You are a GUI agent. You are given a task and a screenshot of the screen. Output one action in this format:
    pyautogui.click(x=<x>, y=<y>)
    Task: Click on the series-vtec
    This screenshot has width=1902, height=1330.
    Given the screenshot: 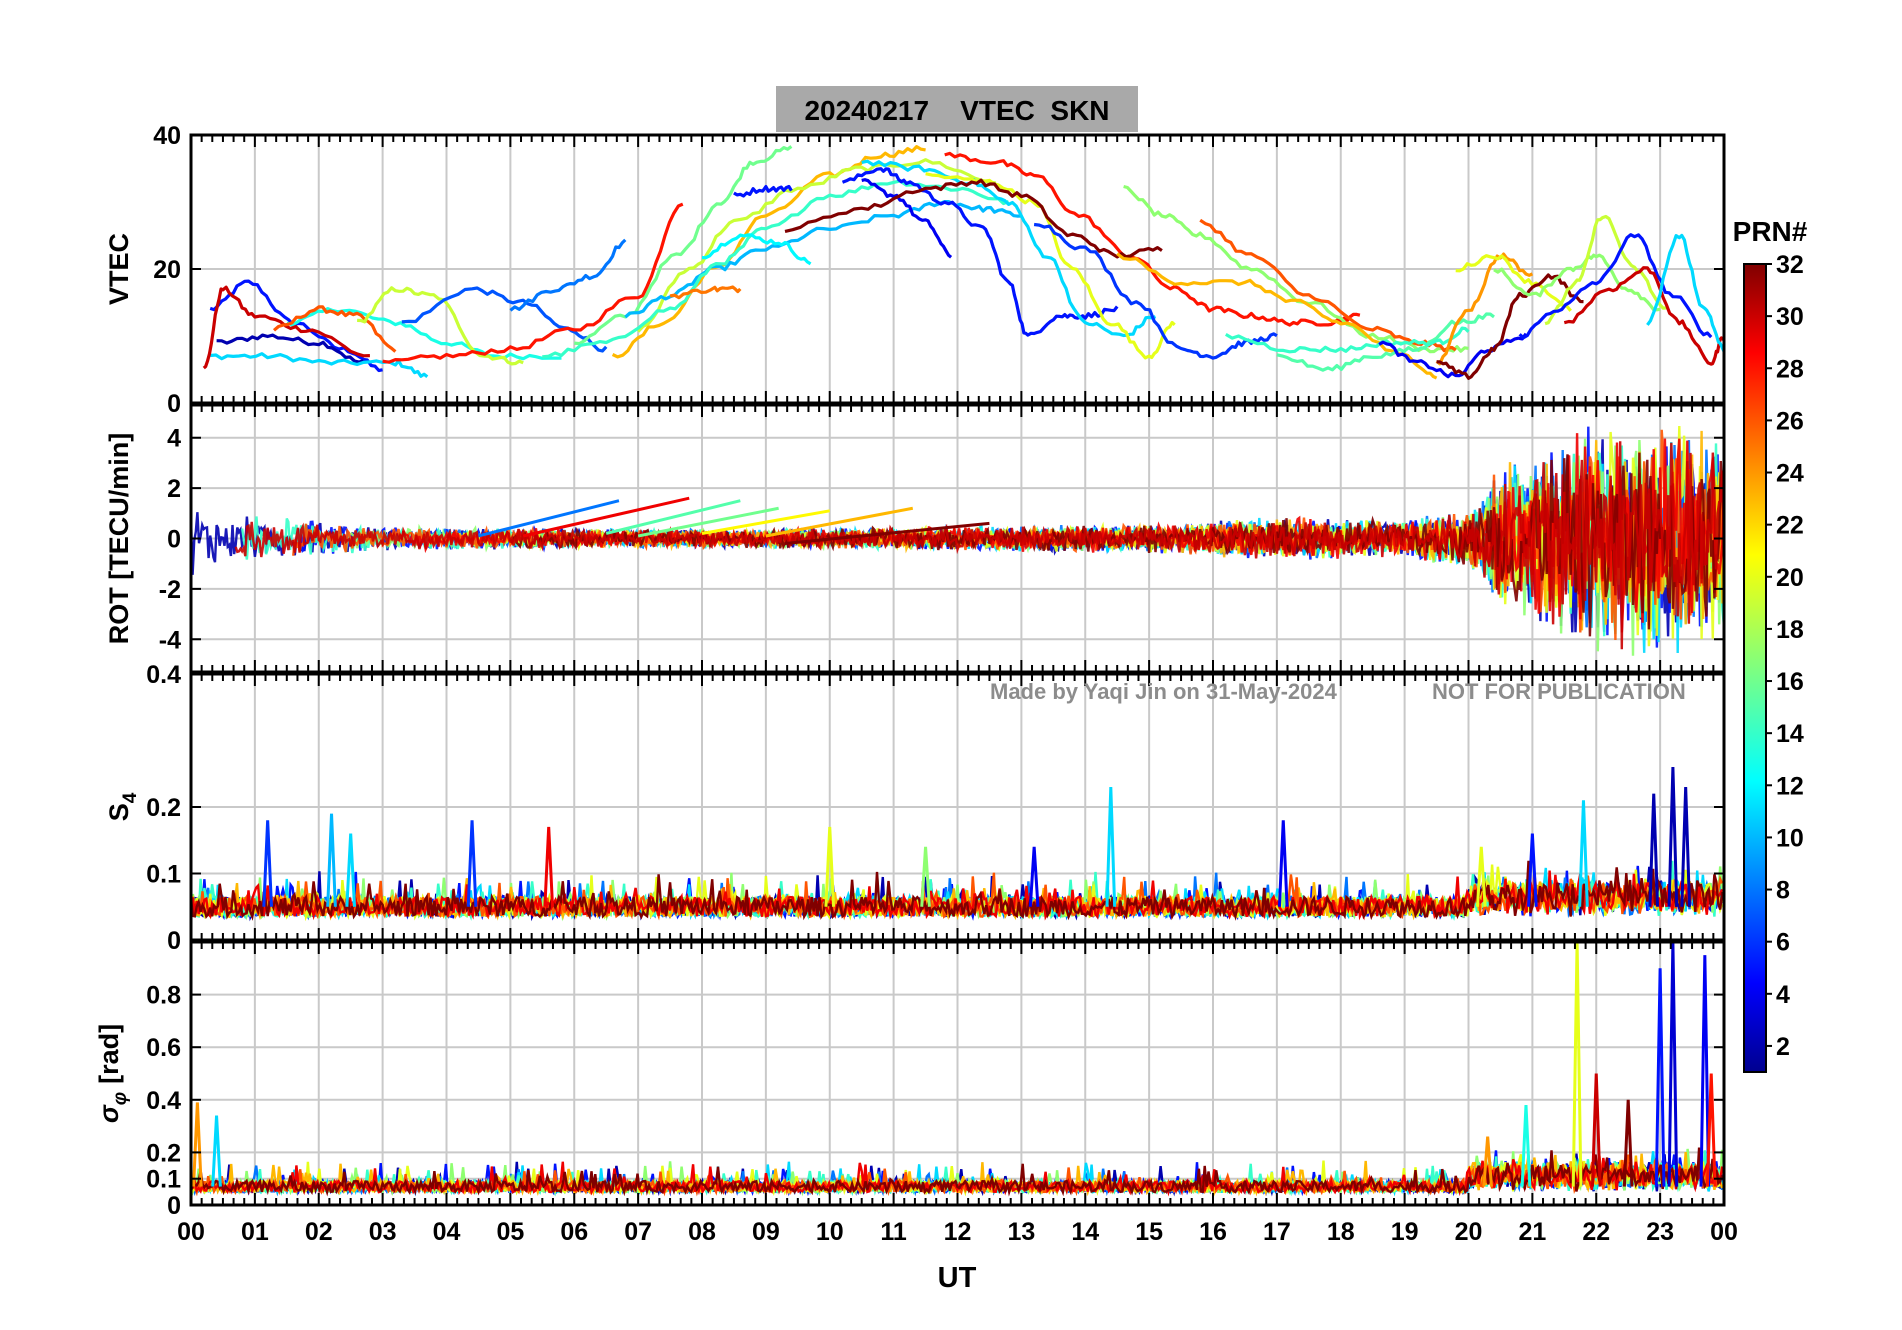 What is the action you would take?
    pyautogui.click(x=963, y=262)
    